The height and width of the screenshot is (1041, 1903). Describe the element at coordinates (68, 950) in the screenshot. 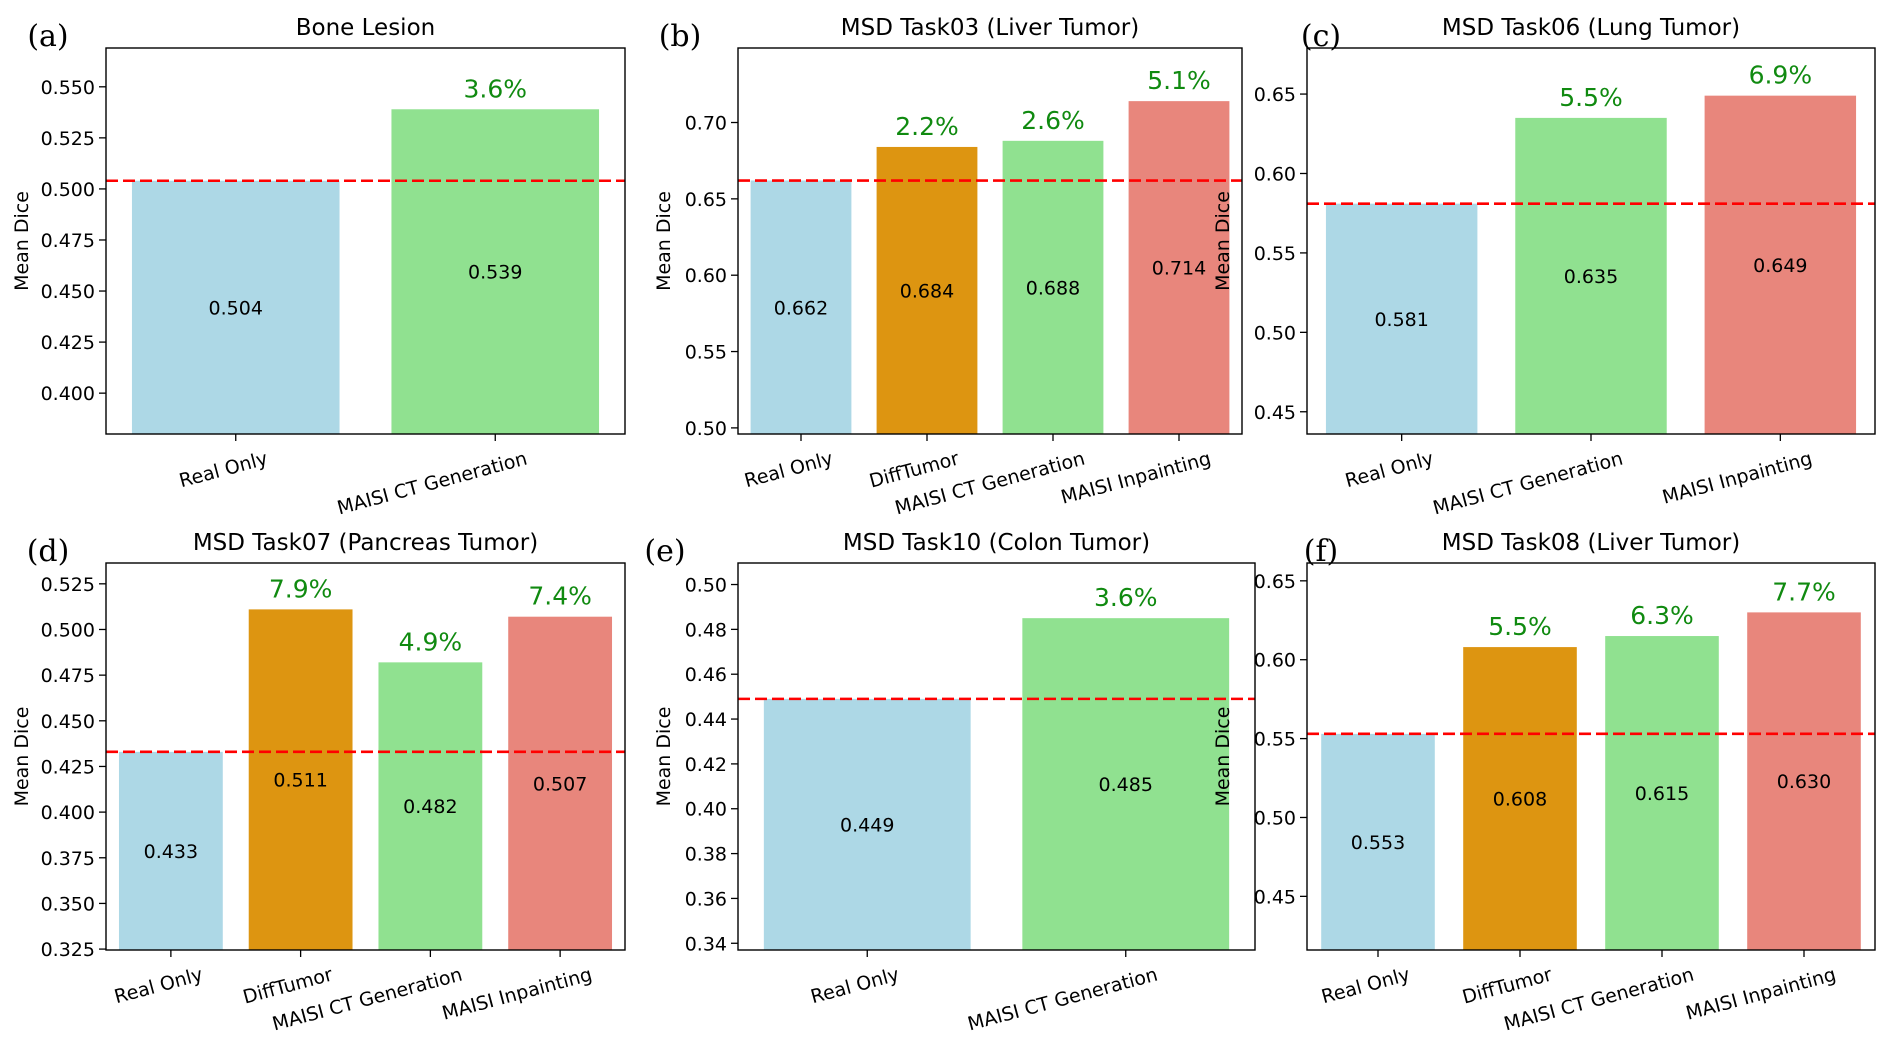

I see `y-tick-label: 0.325` at that location.